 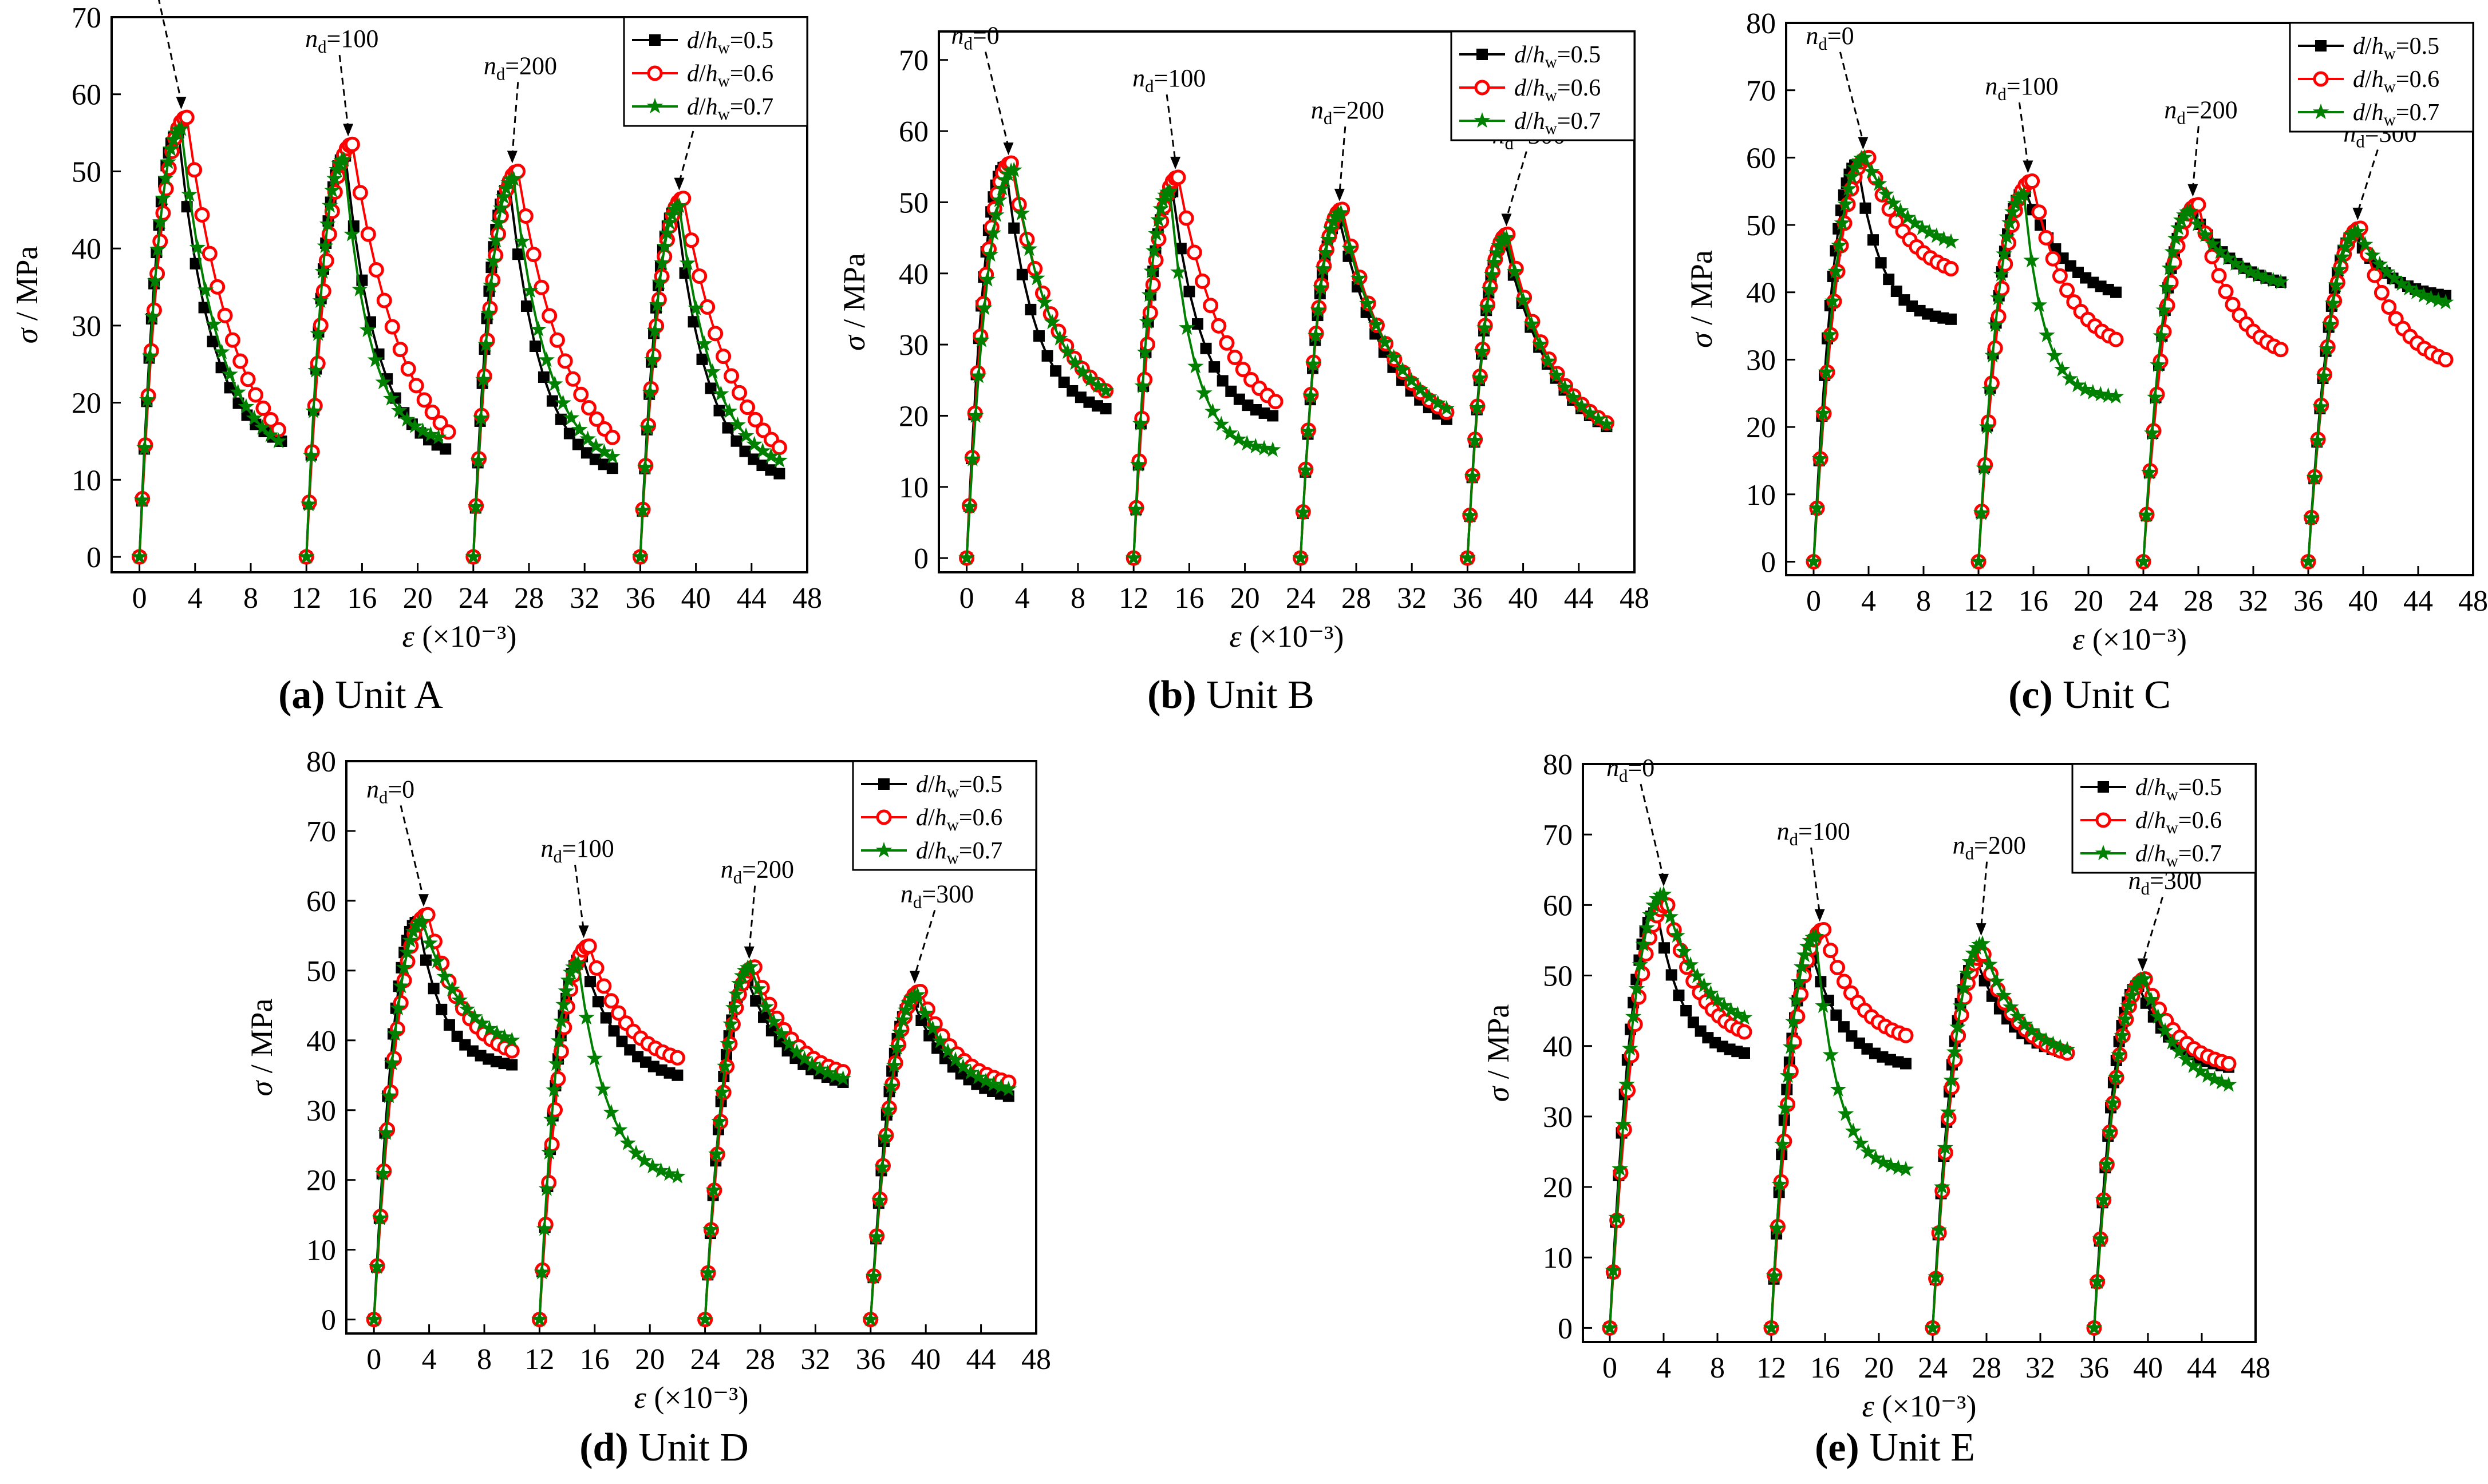 I want to click on annotation-label: nd=100, so click(x=577, y=850).